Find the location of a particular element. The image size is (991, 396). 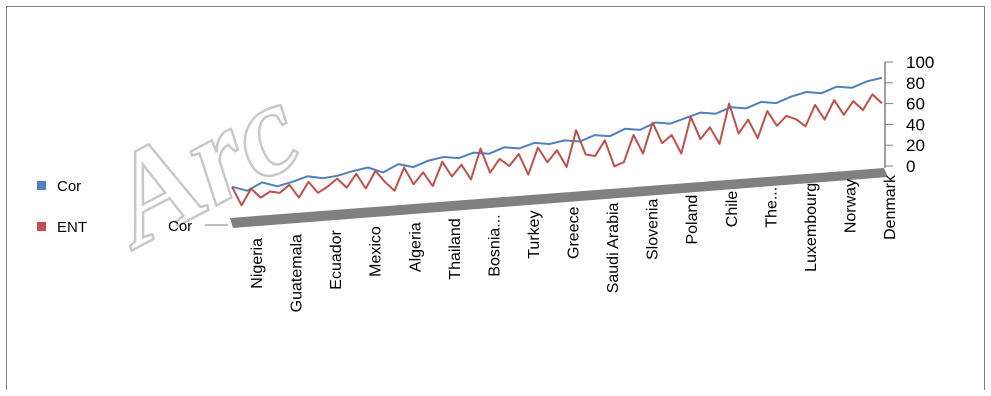

value-tick-label: 40 is located at coordinates (915, 124).